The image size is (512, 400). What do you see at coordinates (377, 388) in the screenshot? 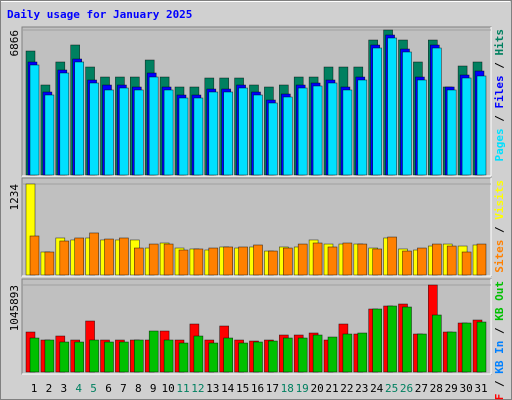
I see `x-tick-label: 24` at bounding box center [377, 388].